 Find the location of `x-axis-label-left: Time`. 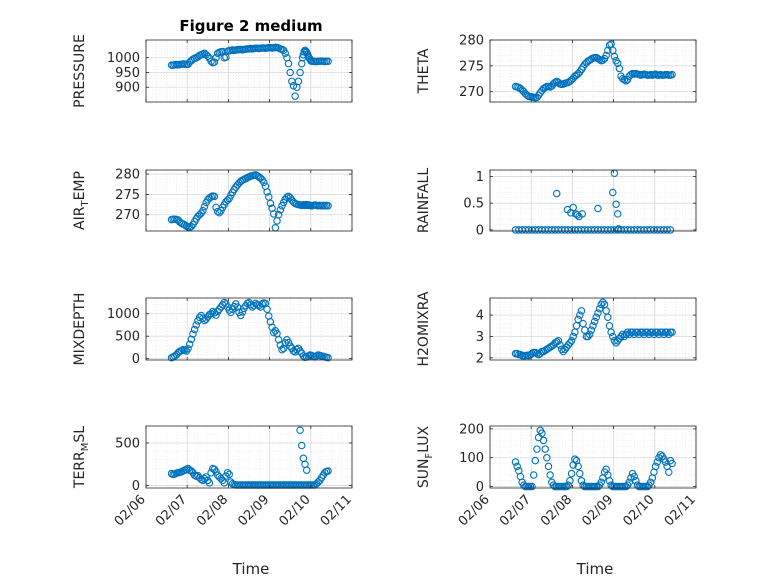

x-axis-label-left: Time is located at coordinates (251, 569).